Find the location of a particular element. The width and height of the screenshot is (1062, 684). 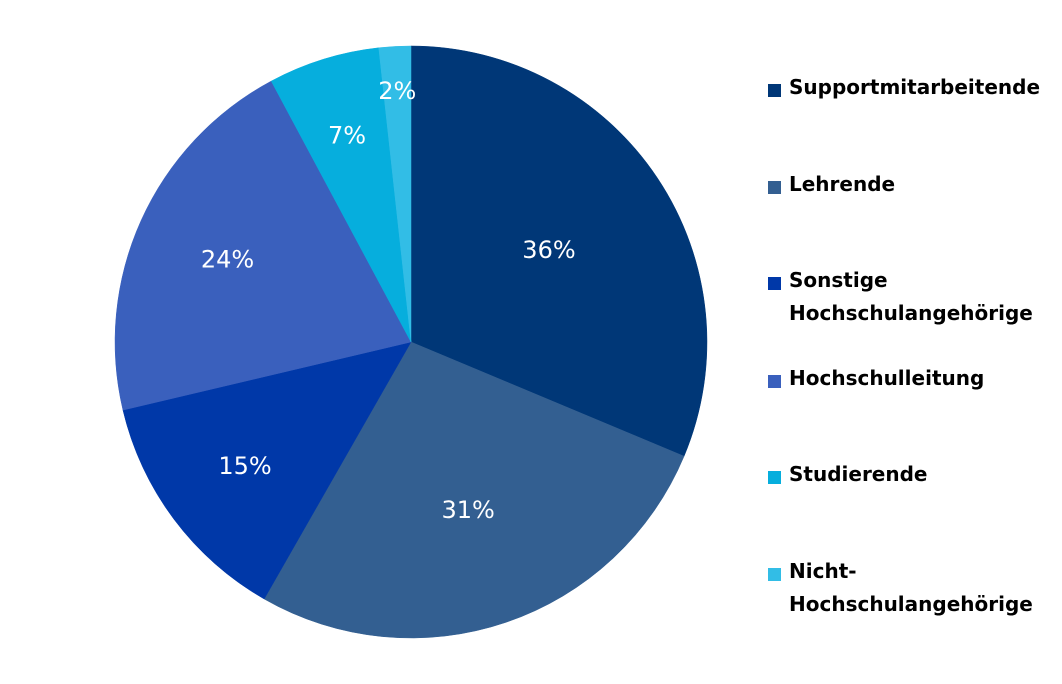

legend-label-hochschulleitung: Hochschulleitung is located at coordinates (887, 378).